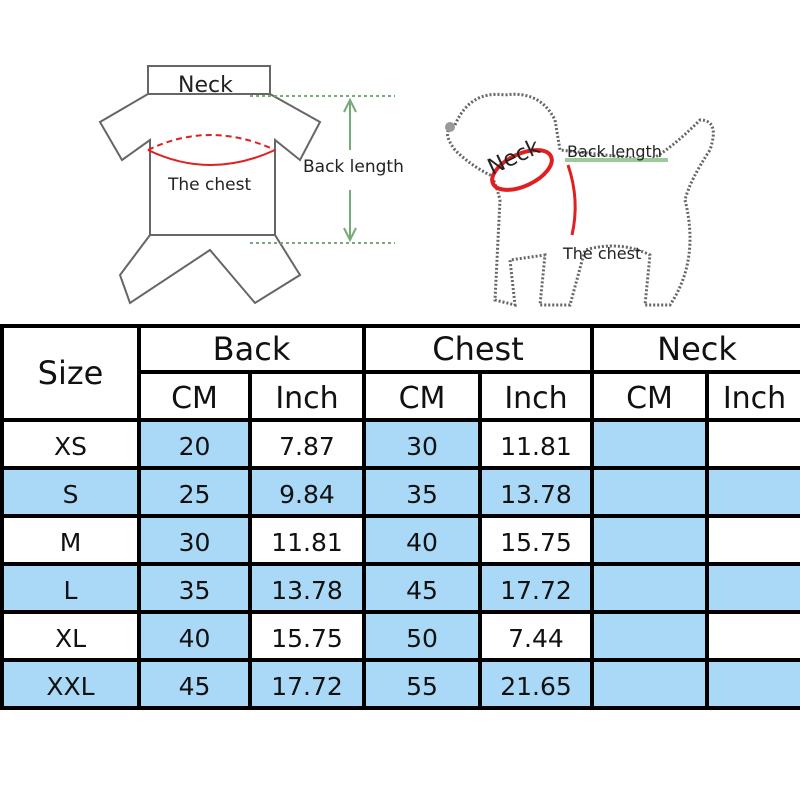 Image resolution: width=800 pixels, height=800 pixels. Describe the element at coordinates (251, 349) in the screenshot. I see `back-header: Back` at that location.